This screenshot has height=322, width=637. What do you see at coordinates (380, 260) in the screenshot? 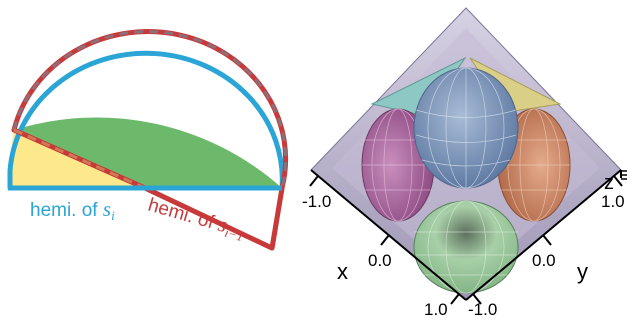
I see `x-tick-0: 0.0` at bounding box center [380, 260].